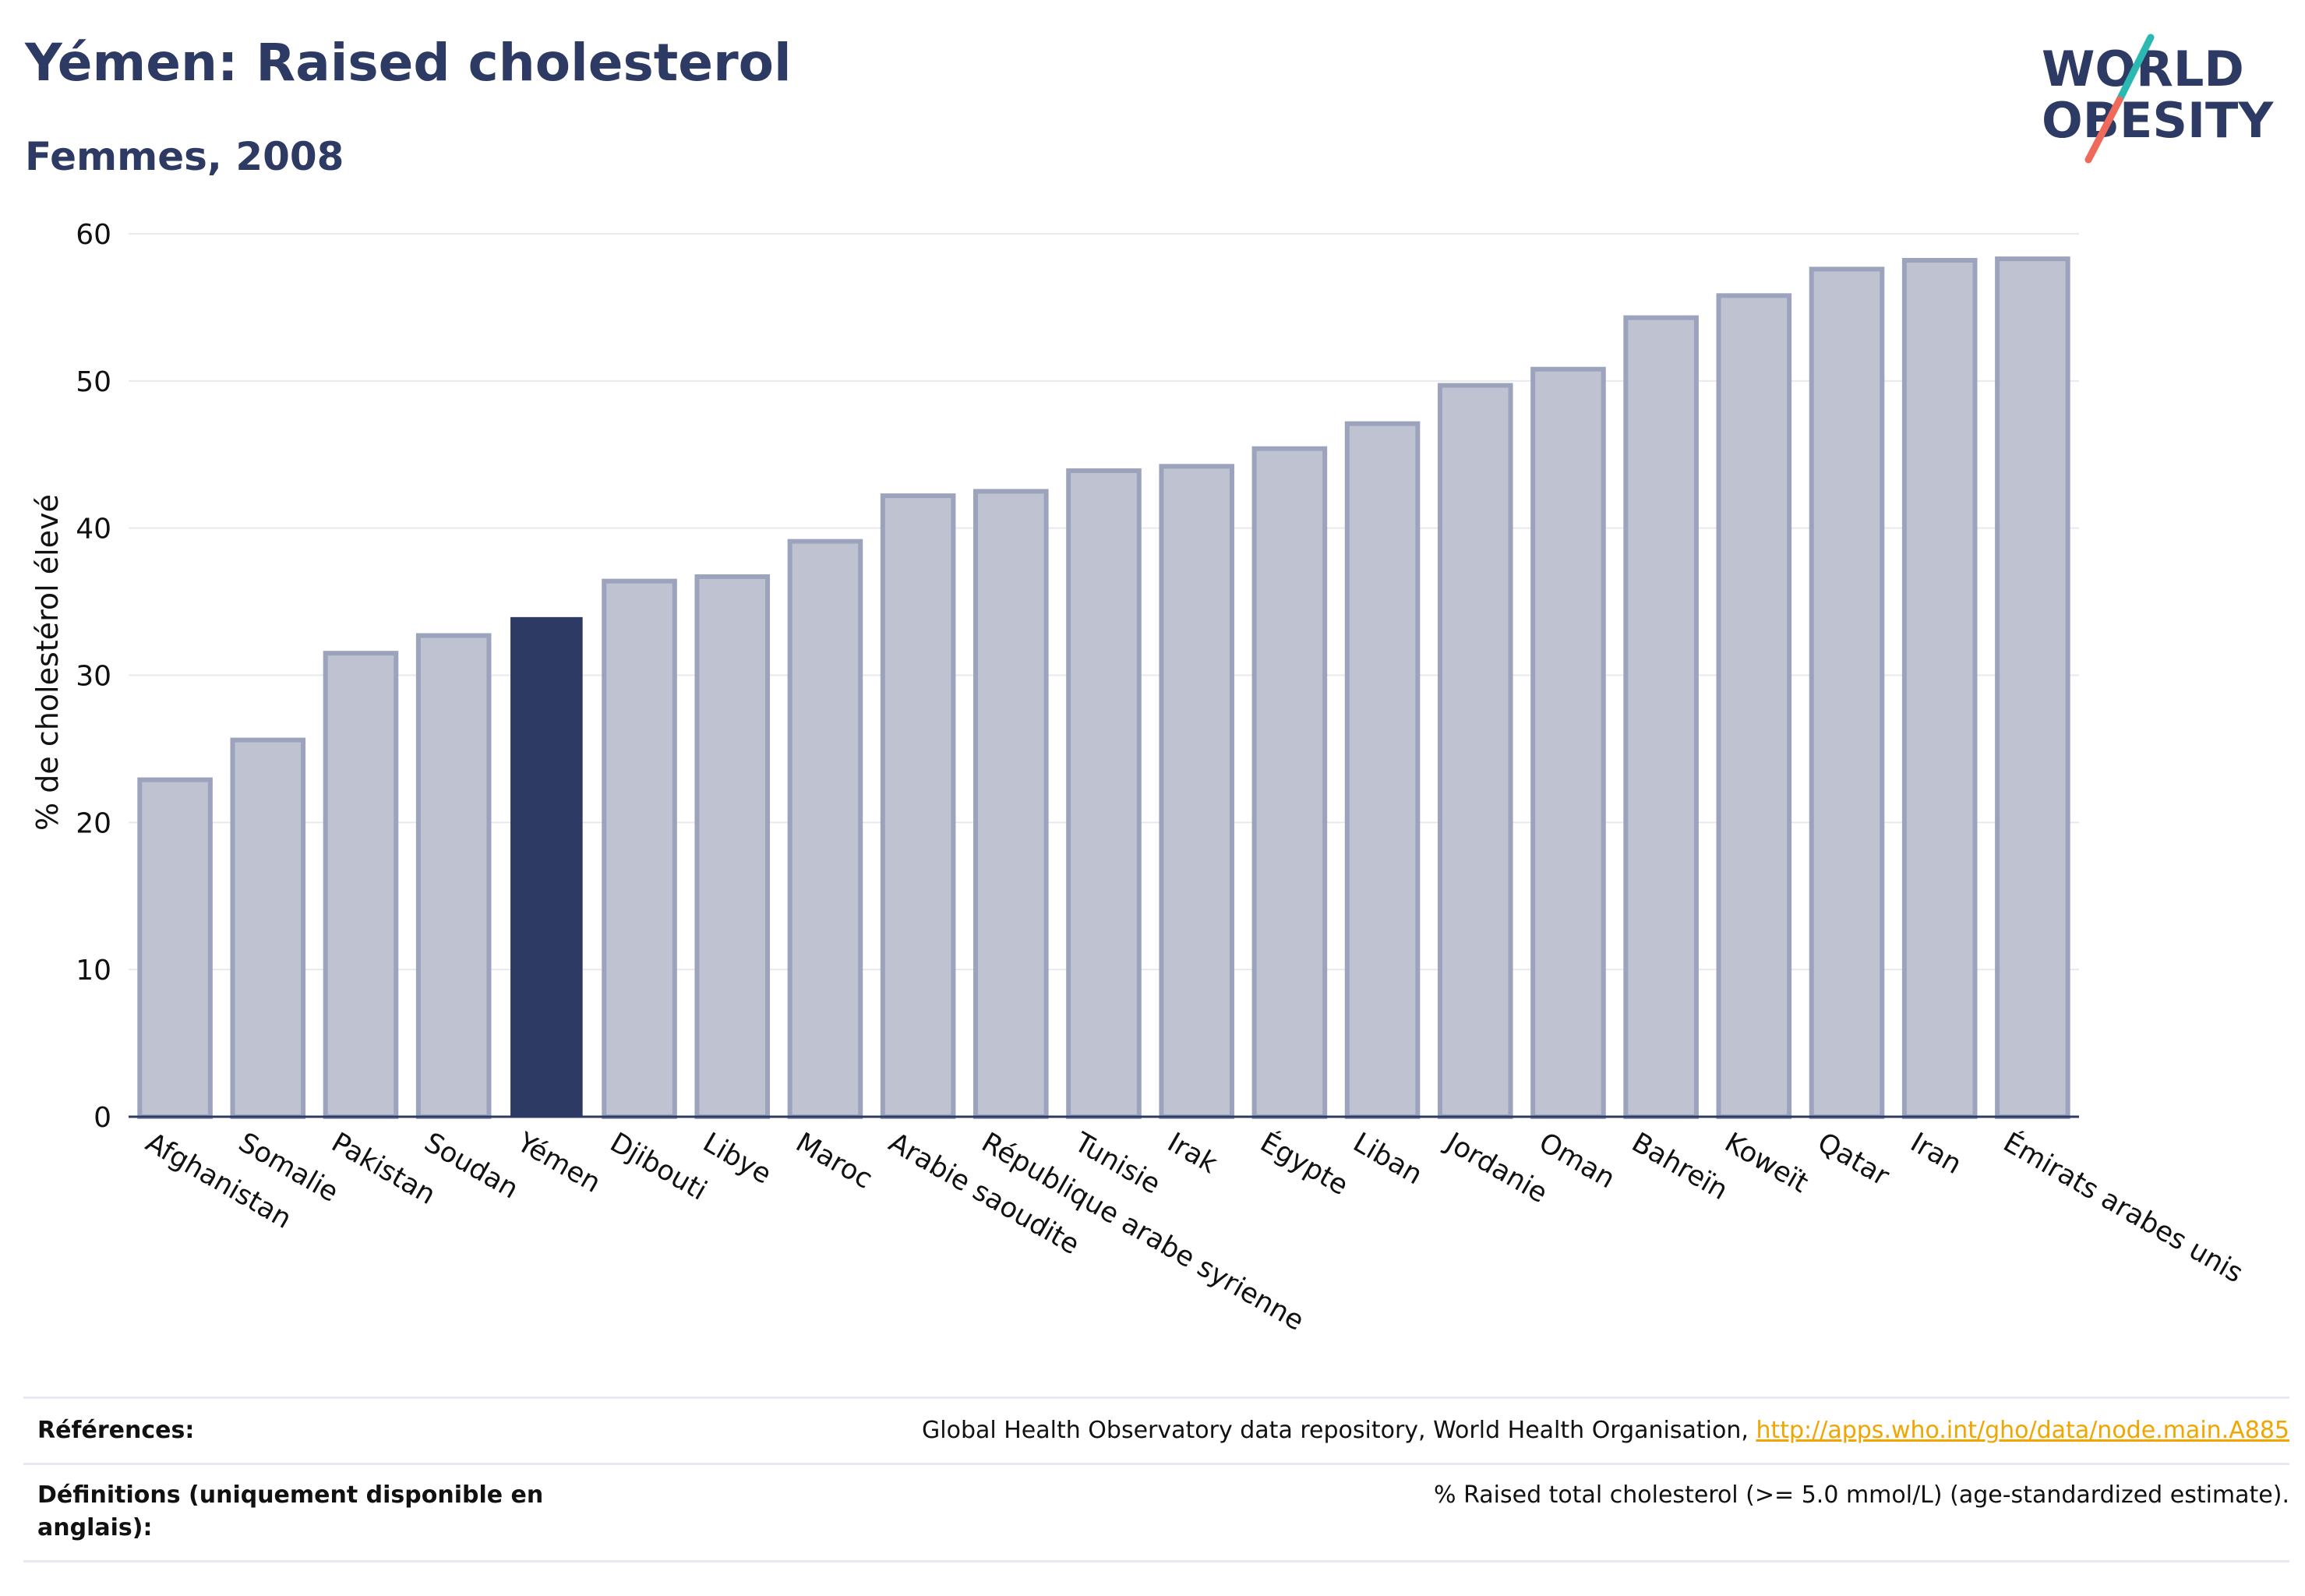  I want to click on chart-subtitle: Femmes, 2008, so click(184, 156).